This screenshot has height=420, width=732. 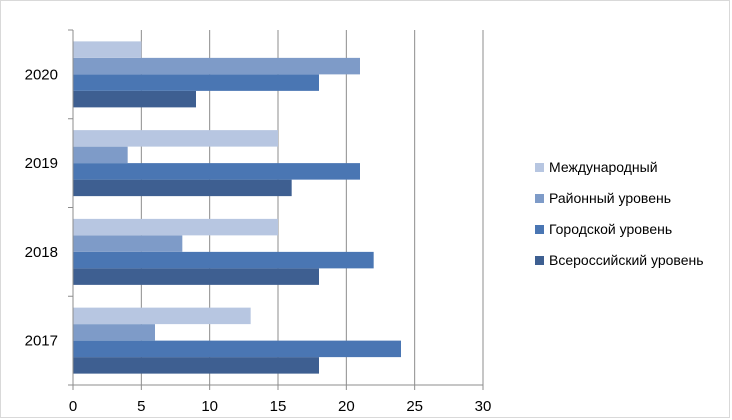 What do you see at coordinates (346, 406) in the screenshot?
I see `x-tick-label: 20` at bounding box center [346, 406].